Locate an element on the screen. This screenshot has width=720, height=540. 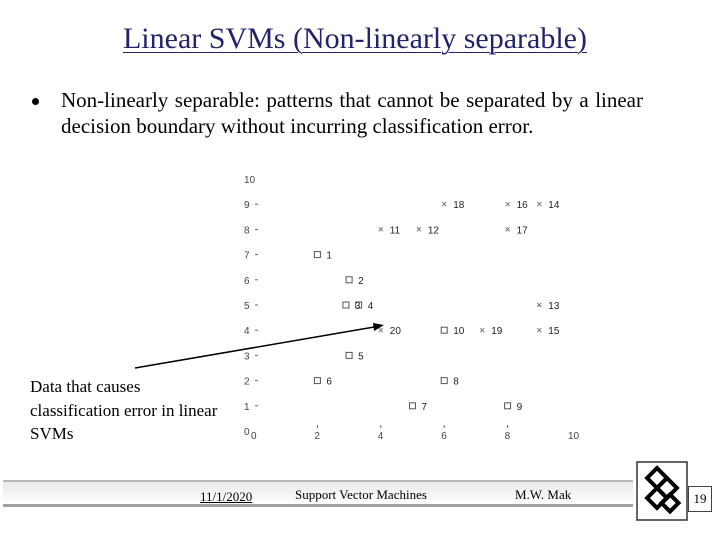
y-tick-label: 5 is located at coordinates (247, 306).